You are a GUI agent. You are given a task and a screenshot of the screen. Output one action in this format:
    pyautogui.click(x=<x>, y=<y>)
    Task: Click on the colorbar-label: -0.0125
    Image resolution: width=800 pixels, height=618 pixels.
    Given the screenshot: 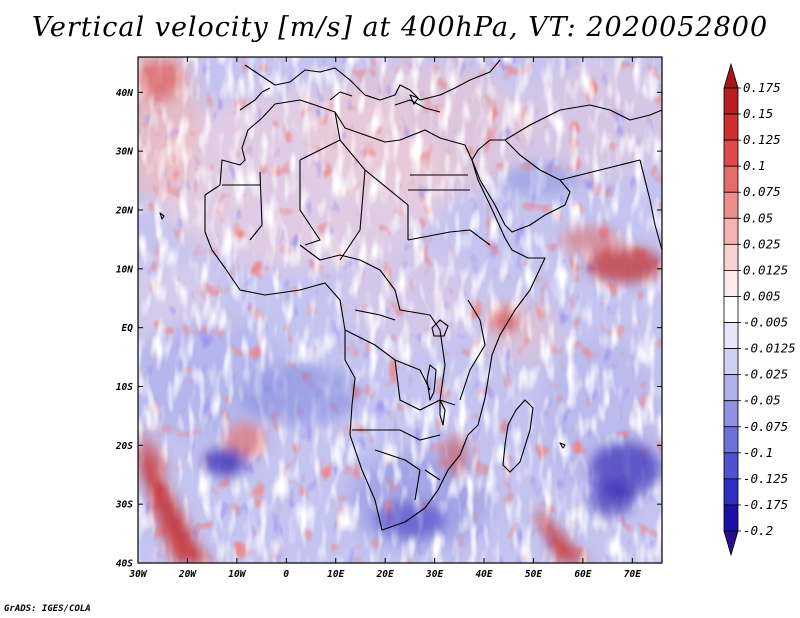 What is the action you would take?
    pyautogui.click(x=769, y=348)
    